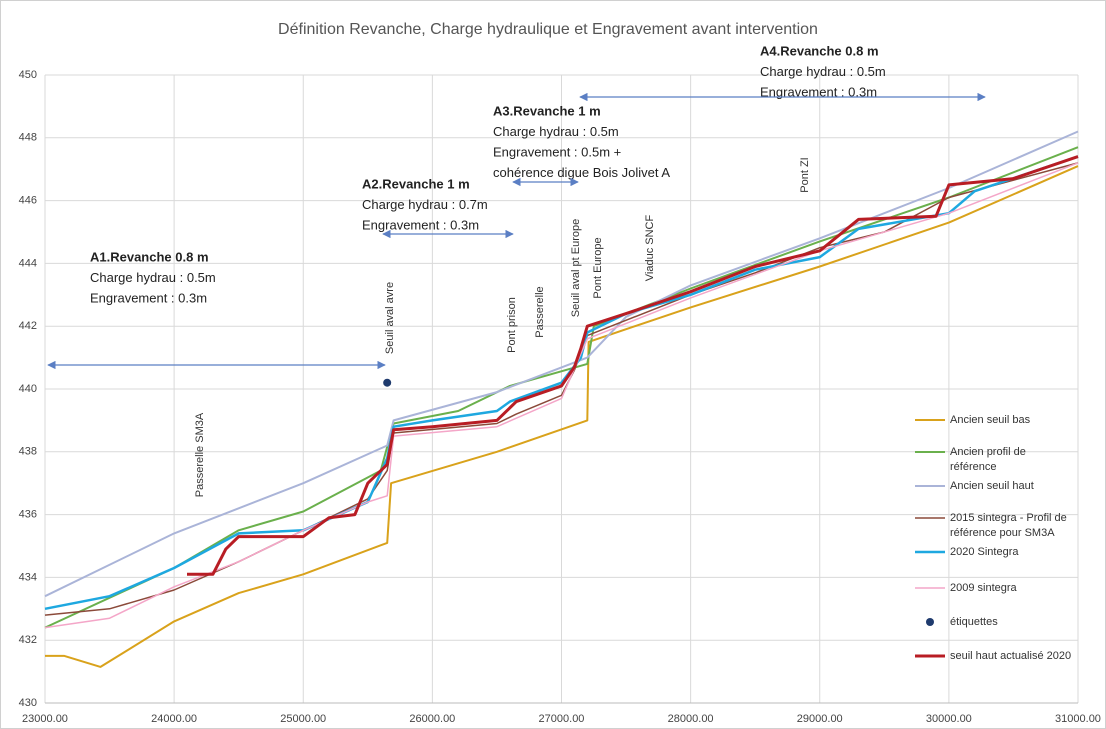 The width and height of the screenshot is (1106, 729). Describe the element at coordinates (930, 622) in the screenshot. I see `legend-swatch` at that location.